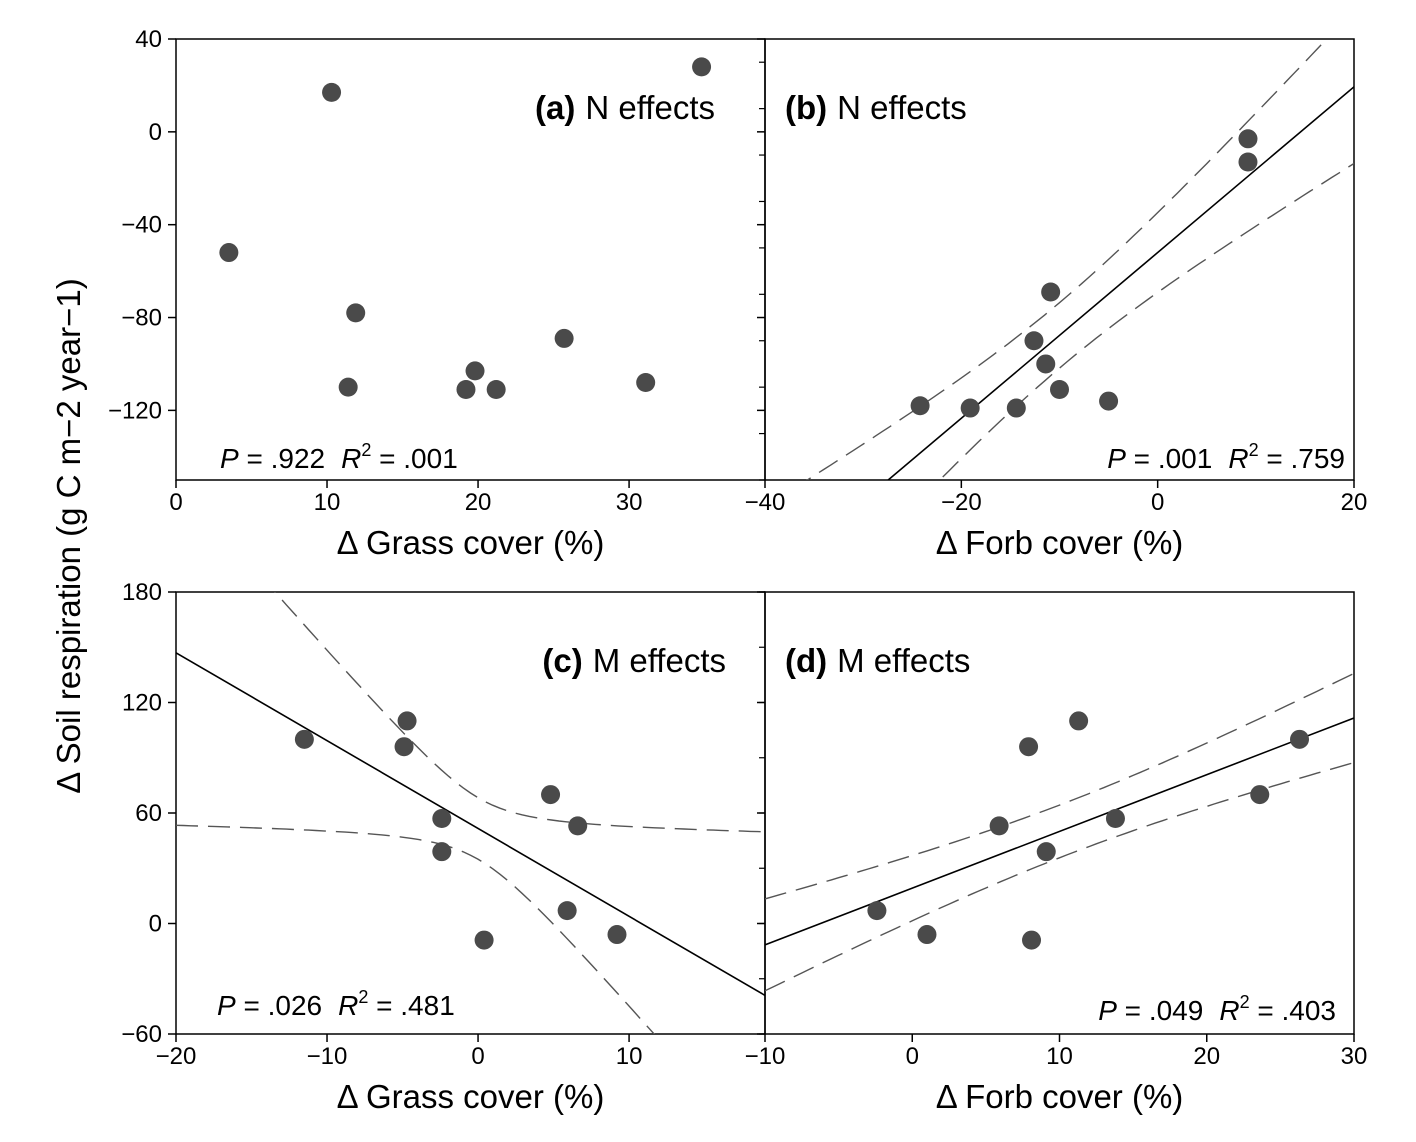 The width and height of the screenshot is (1416, 1142). I want to click on y-tick-label: −80, so click(141, 318).